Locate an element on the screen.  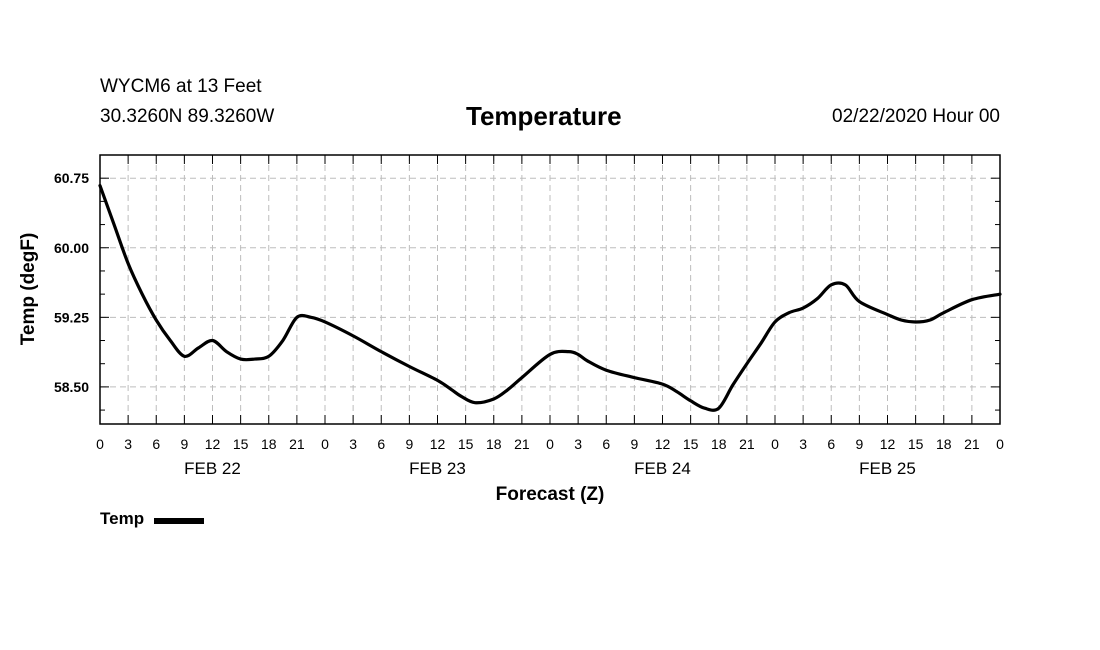
y-tick-label: 60.00 is located at coordinates (71, 248).